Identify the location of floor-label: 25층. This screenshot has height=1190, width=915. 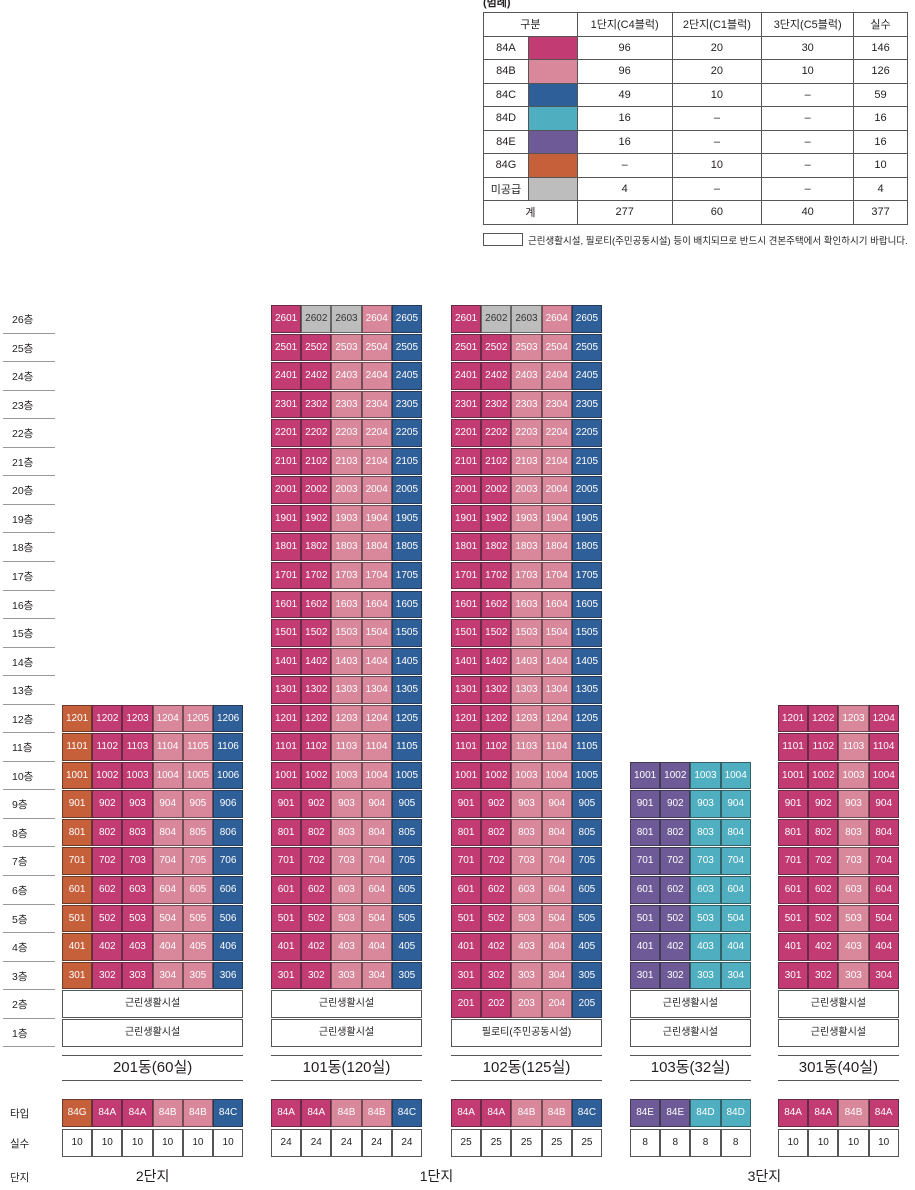
(23, 348).